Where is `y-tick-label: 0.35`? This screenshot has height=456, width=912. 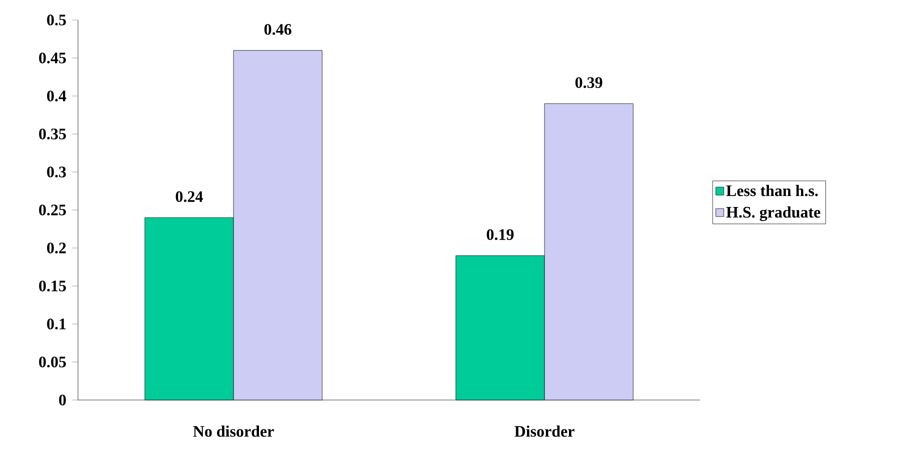 y-tick-label: 0.35 is located at coordinates (52, 134).